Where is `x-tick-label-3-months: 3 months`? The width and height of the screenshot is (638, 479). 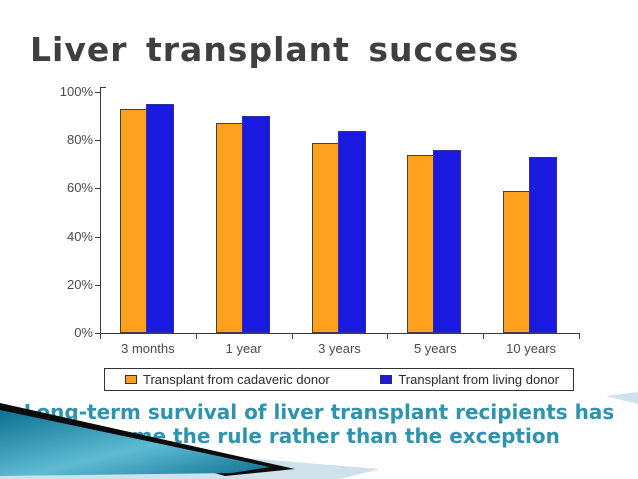 x-tick-label-3-months: 3 months is located at coordinates (148, 348).